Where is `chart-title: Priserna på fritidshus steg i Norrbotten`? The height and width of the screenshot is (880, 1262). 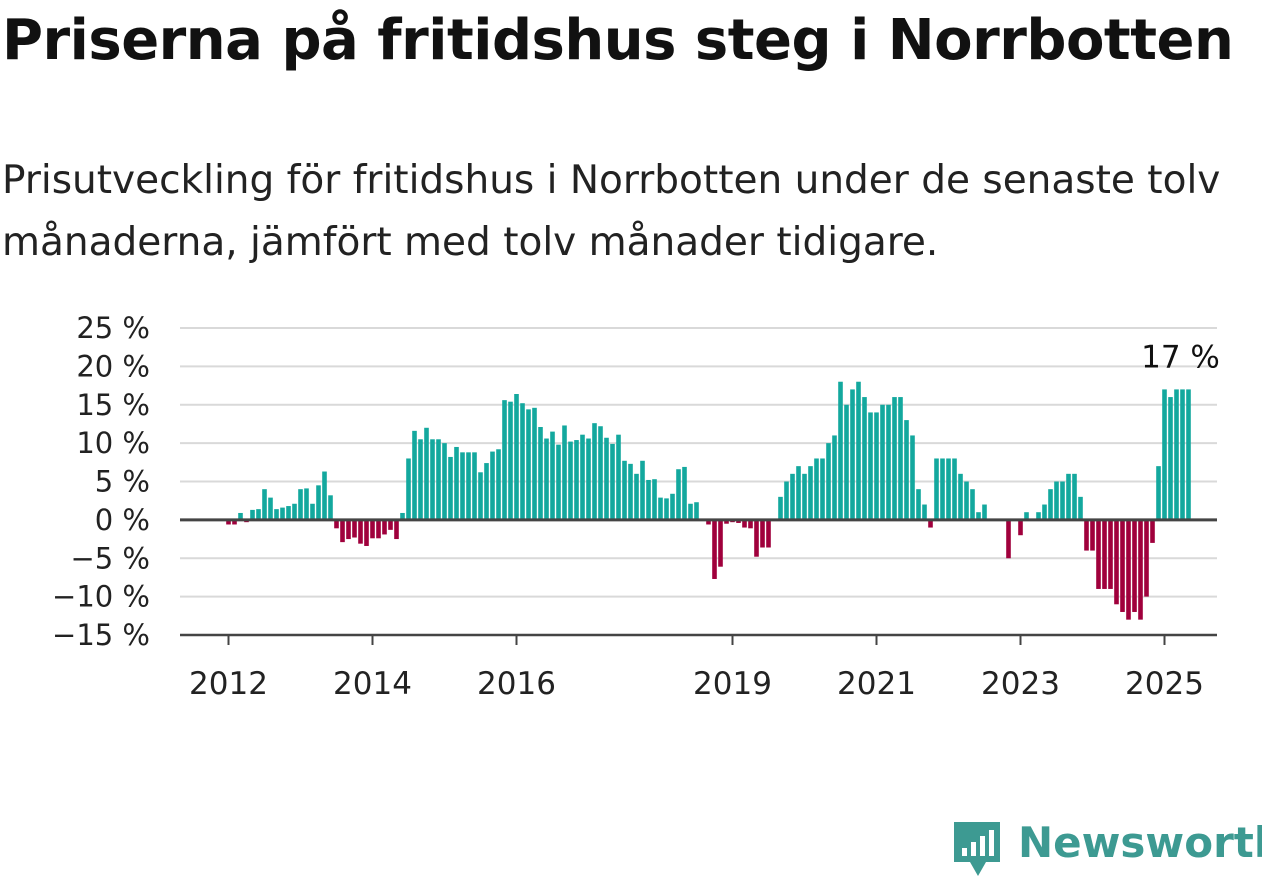 chart-title: Priserna på fritidshus steg i Norrbotten is located at coordinates (618, 40).